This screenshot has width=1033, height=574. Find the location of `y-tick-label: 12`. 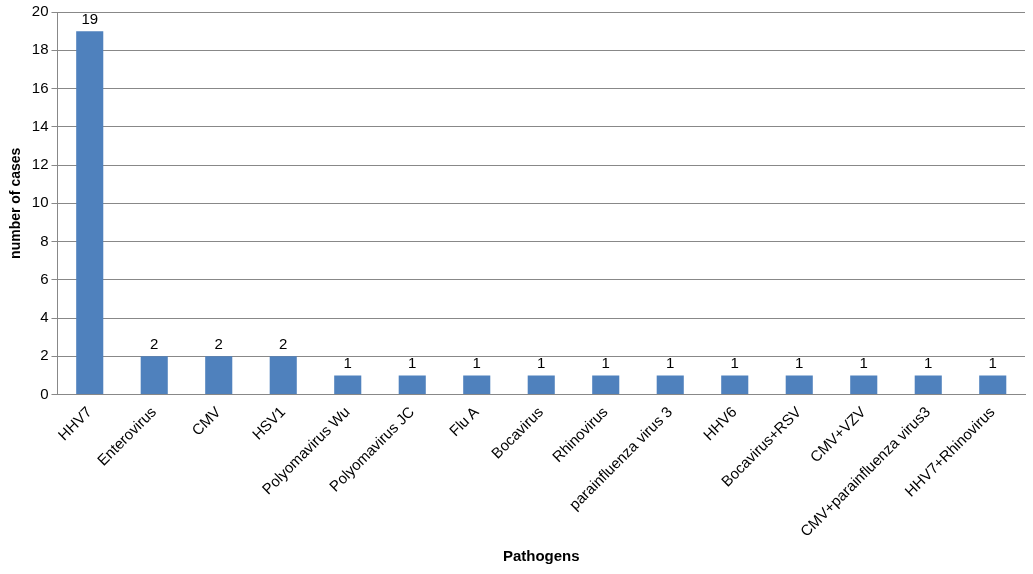

y-tick-label: 12 is located at coordinates (40, 164).